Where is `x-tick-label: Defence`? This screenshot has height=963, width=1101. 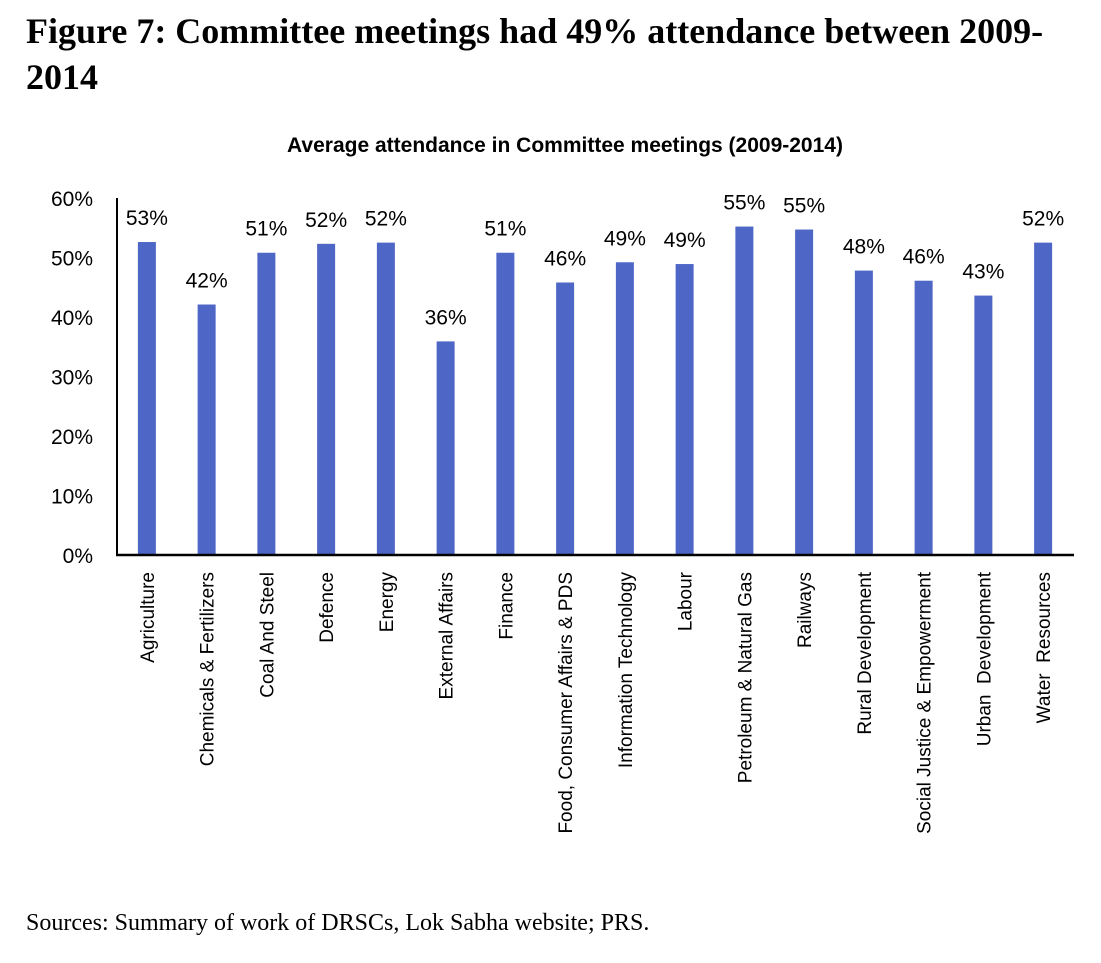 x-tick-label: Defence is located at coordinates (327, 607).